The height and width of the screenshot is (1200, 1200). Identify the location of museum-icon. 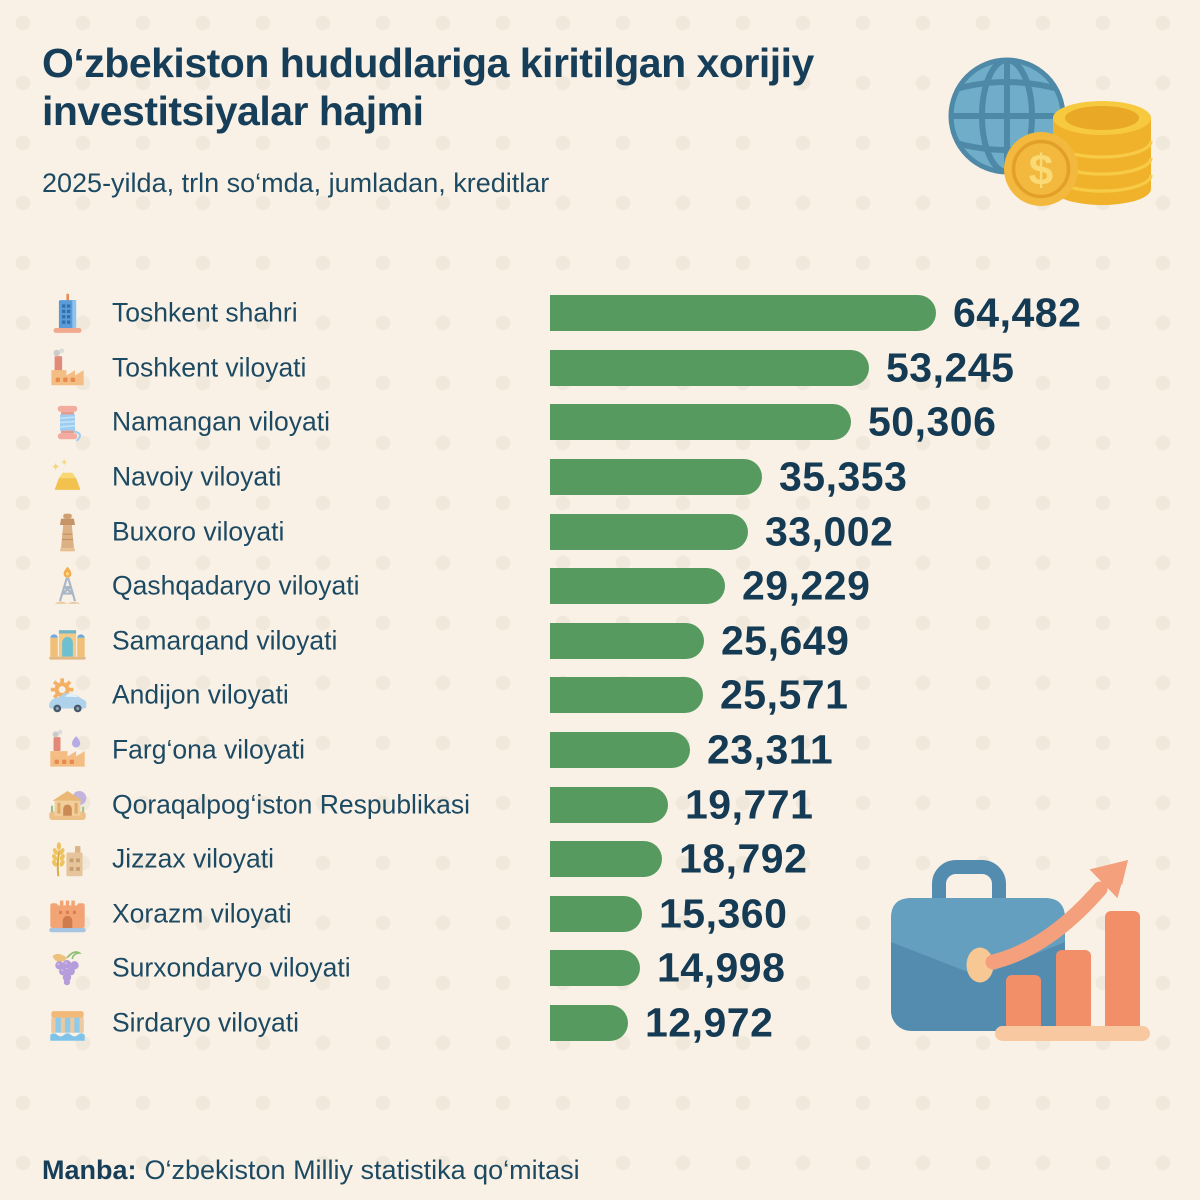
(67, 804).